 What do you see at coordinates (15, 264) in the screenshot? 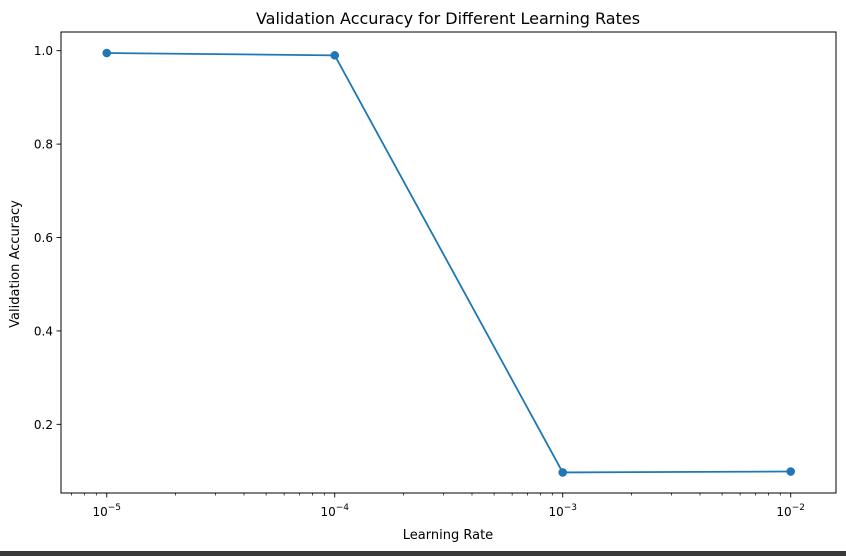
I see `y-axis-label: Validation Accuracy` at bounding box center [15, 264].